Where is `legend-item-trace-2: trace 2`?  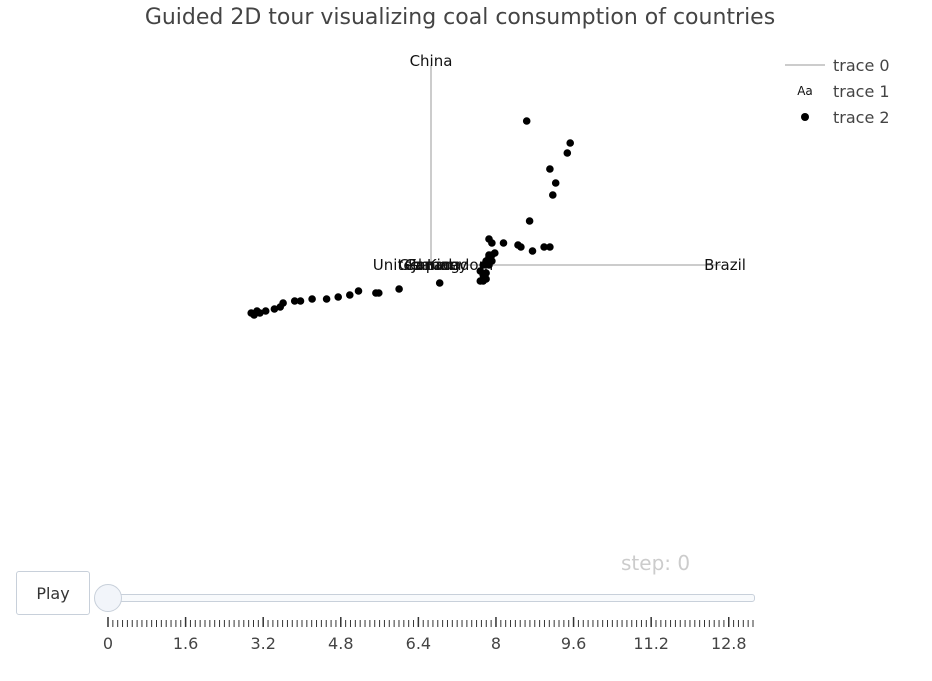
legend-item-trace-2: trace 2 is located at coordinates (836, 117).